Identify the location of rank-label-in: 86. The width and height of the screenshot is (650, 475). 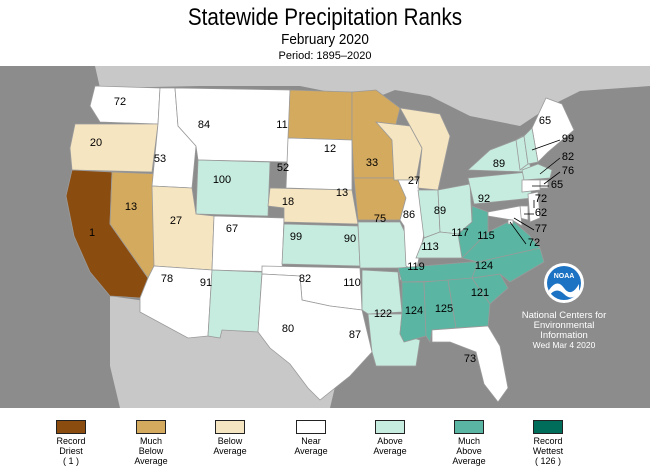
(409, 215).